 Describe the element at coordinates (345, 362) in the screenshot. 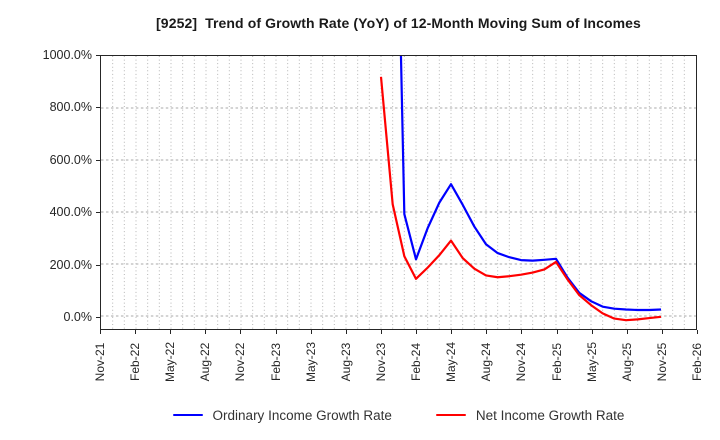

I see `x-axis-tick-label: Aug-23` at that location.